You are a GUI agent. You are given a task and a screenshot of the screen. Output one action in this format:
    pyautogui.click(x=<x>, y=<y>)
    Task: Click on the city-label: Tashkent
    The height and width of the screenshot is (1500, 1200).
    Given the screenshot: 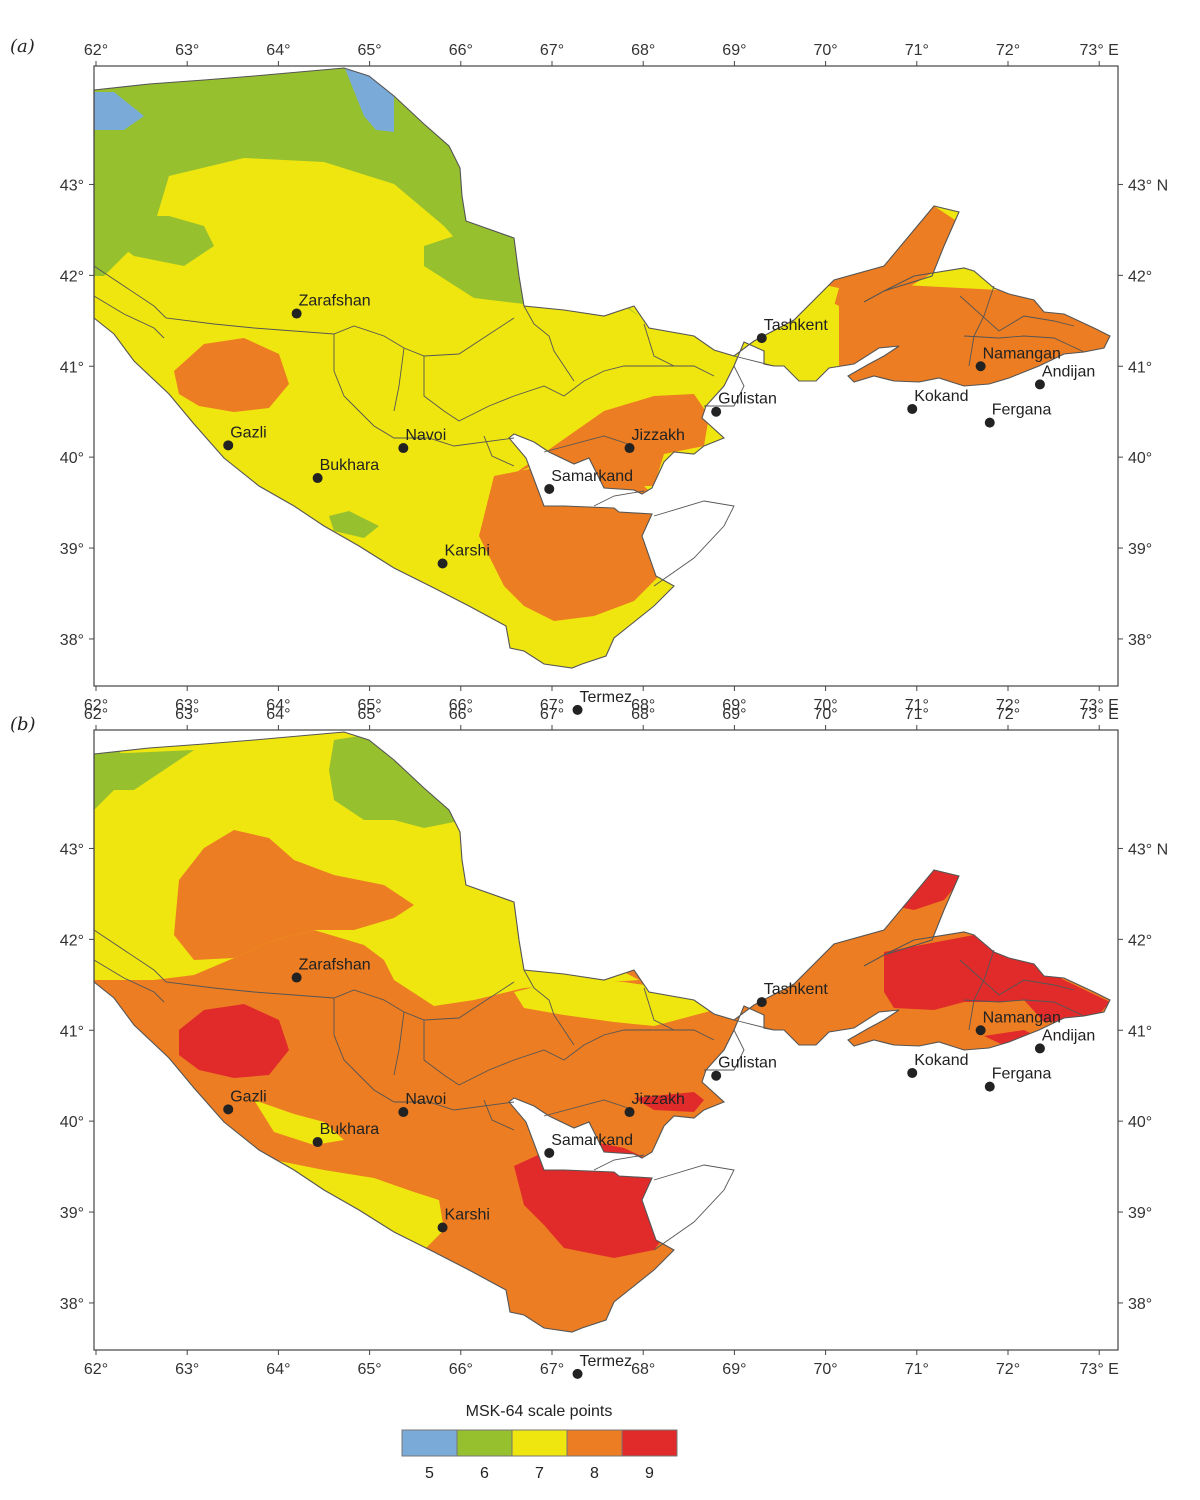 What is the action you would take?
    pyautogui.click(x=796, y=989)
    